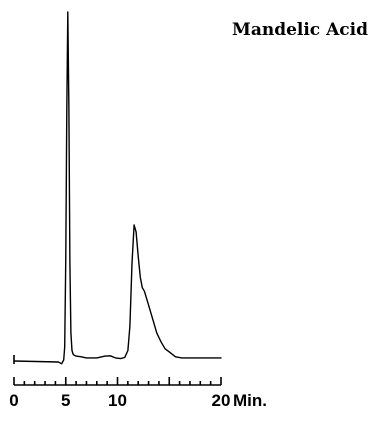 The height and width of the screenshot is (431, 389). What do you see at coordinates (65, 400) in the screenshot?
I see `x-tick-label: 5` at bounding box center [65, 400].